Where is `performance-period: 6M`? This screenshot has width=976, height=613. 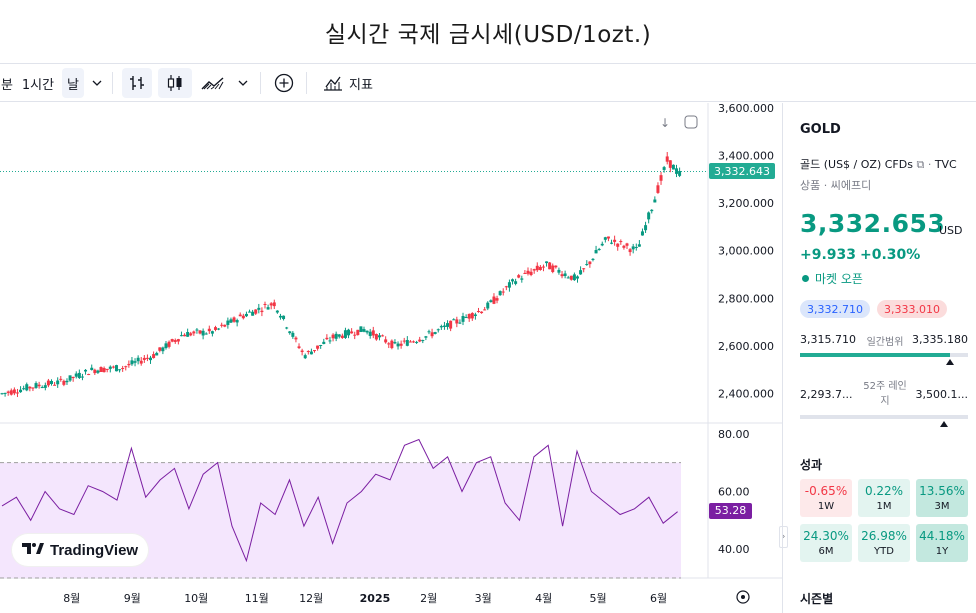
performance-period: 6M is located at coordinates (826, 551).